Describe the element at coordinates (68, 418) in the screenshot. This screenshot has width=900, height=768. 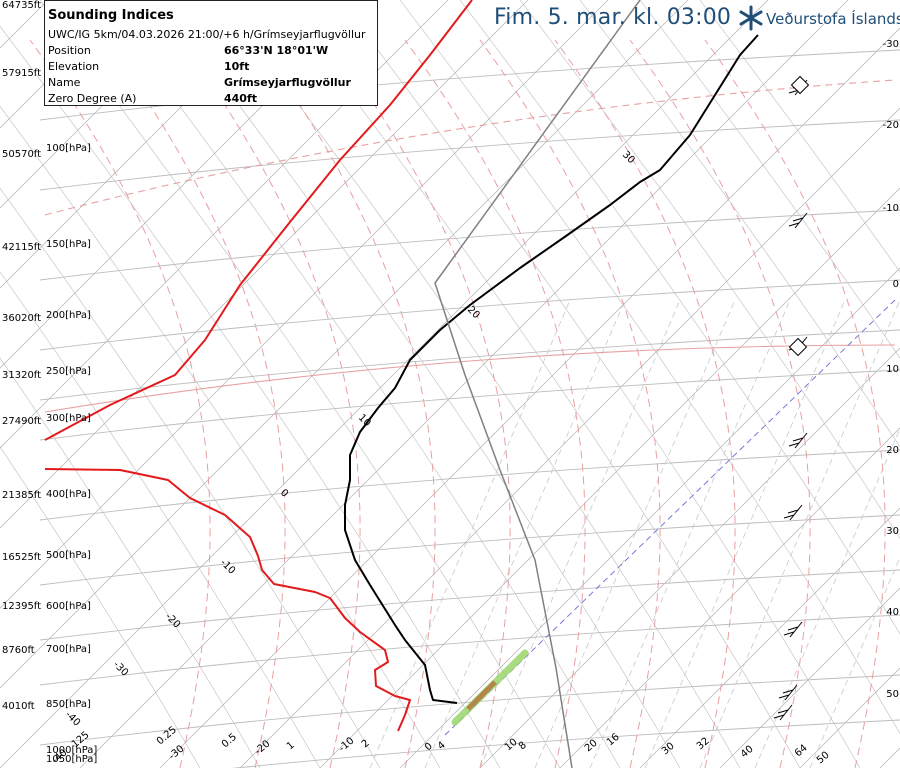
I see `pressure-label: 300[hPa]` at that location.